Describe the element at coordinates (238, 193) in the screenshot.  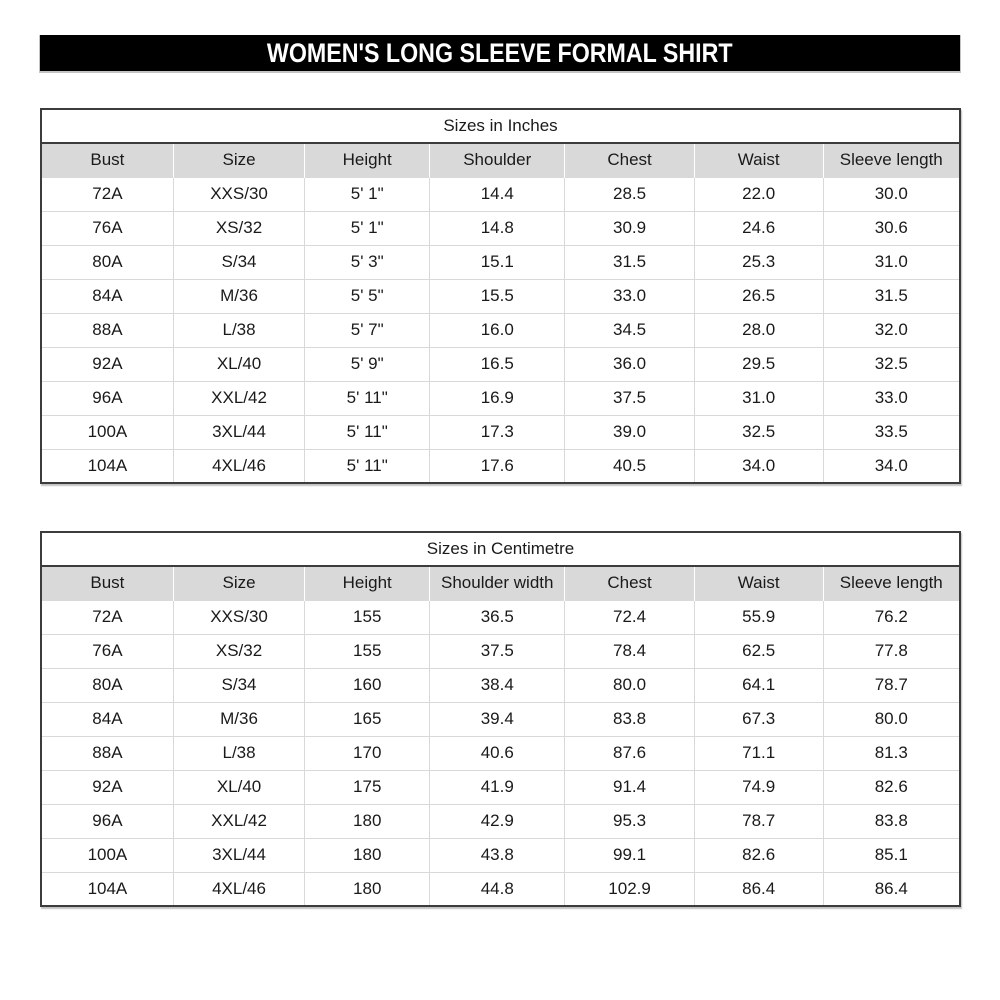
I see `table-cell: XXS/30` at that location.